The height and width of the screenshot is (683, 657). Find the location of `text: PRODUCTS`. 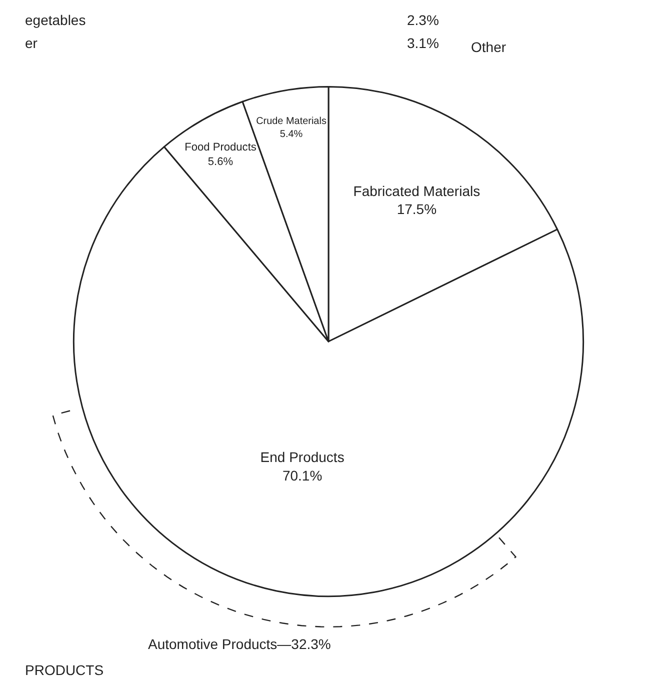

text: PRODUCTS is located at coordinates (64, 670).